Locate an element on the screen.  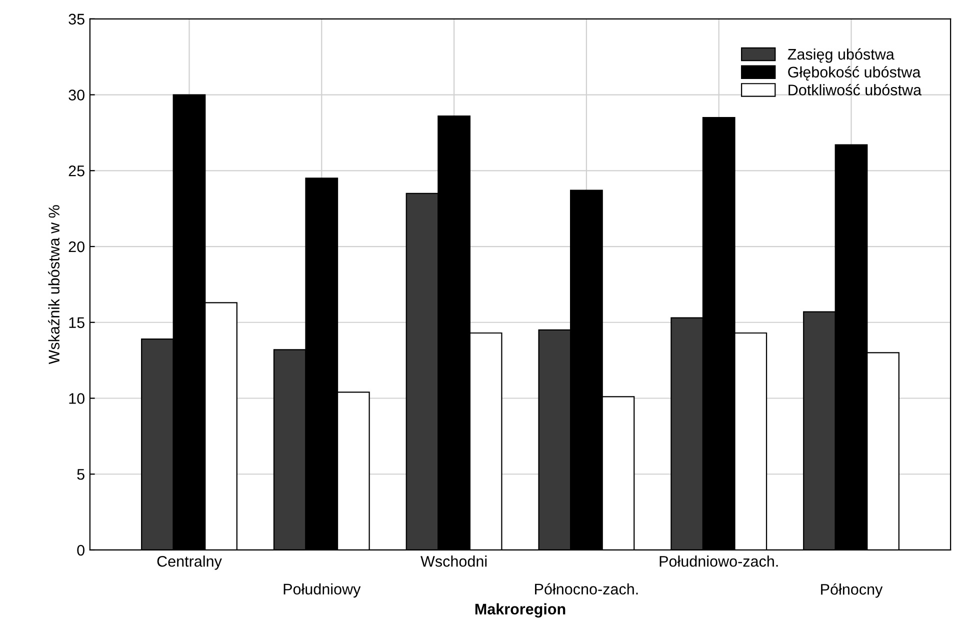
x-tick-label: Wschodni is located at coordinates (453, 561).